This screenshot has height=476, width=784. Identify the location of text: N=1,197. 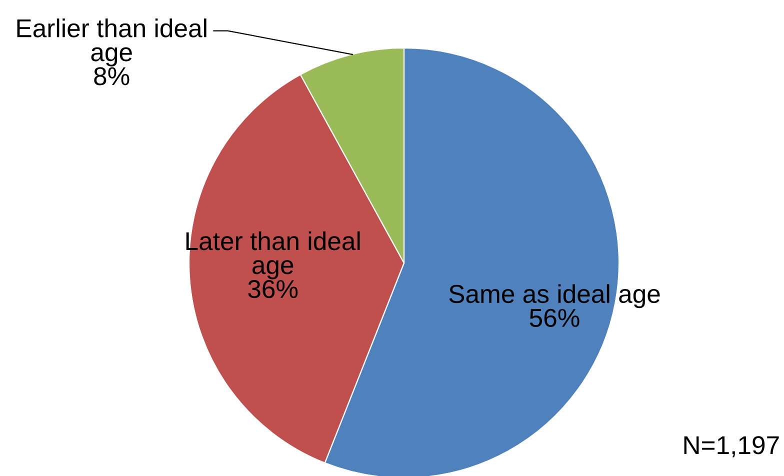
(731, 447).